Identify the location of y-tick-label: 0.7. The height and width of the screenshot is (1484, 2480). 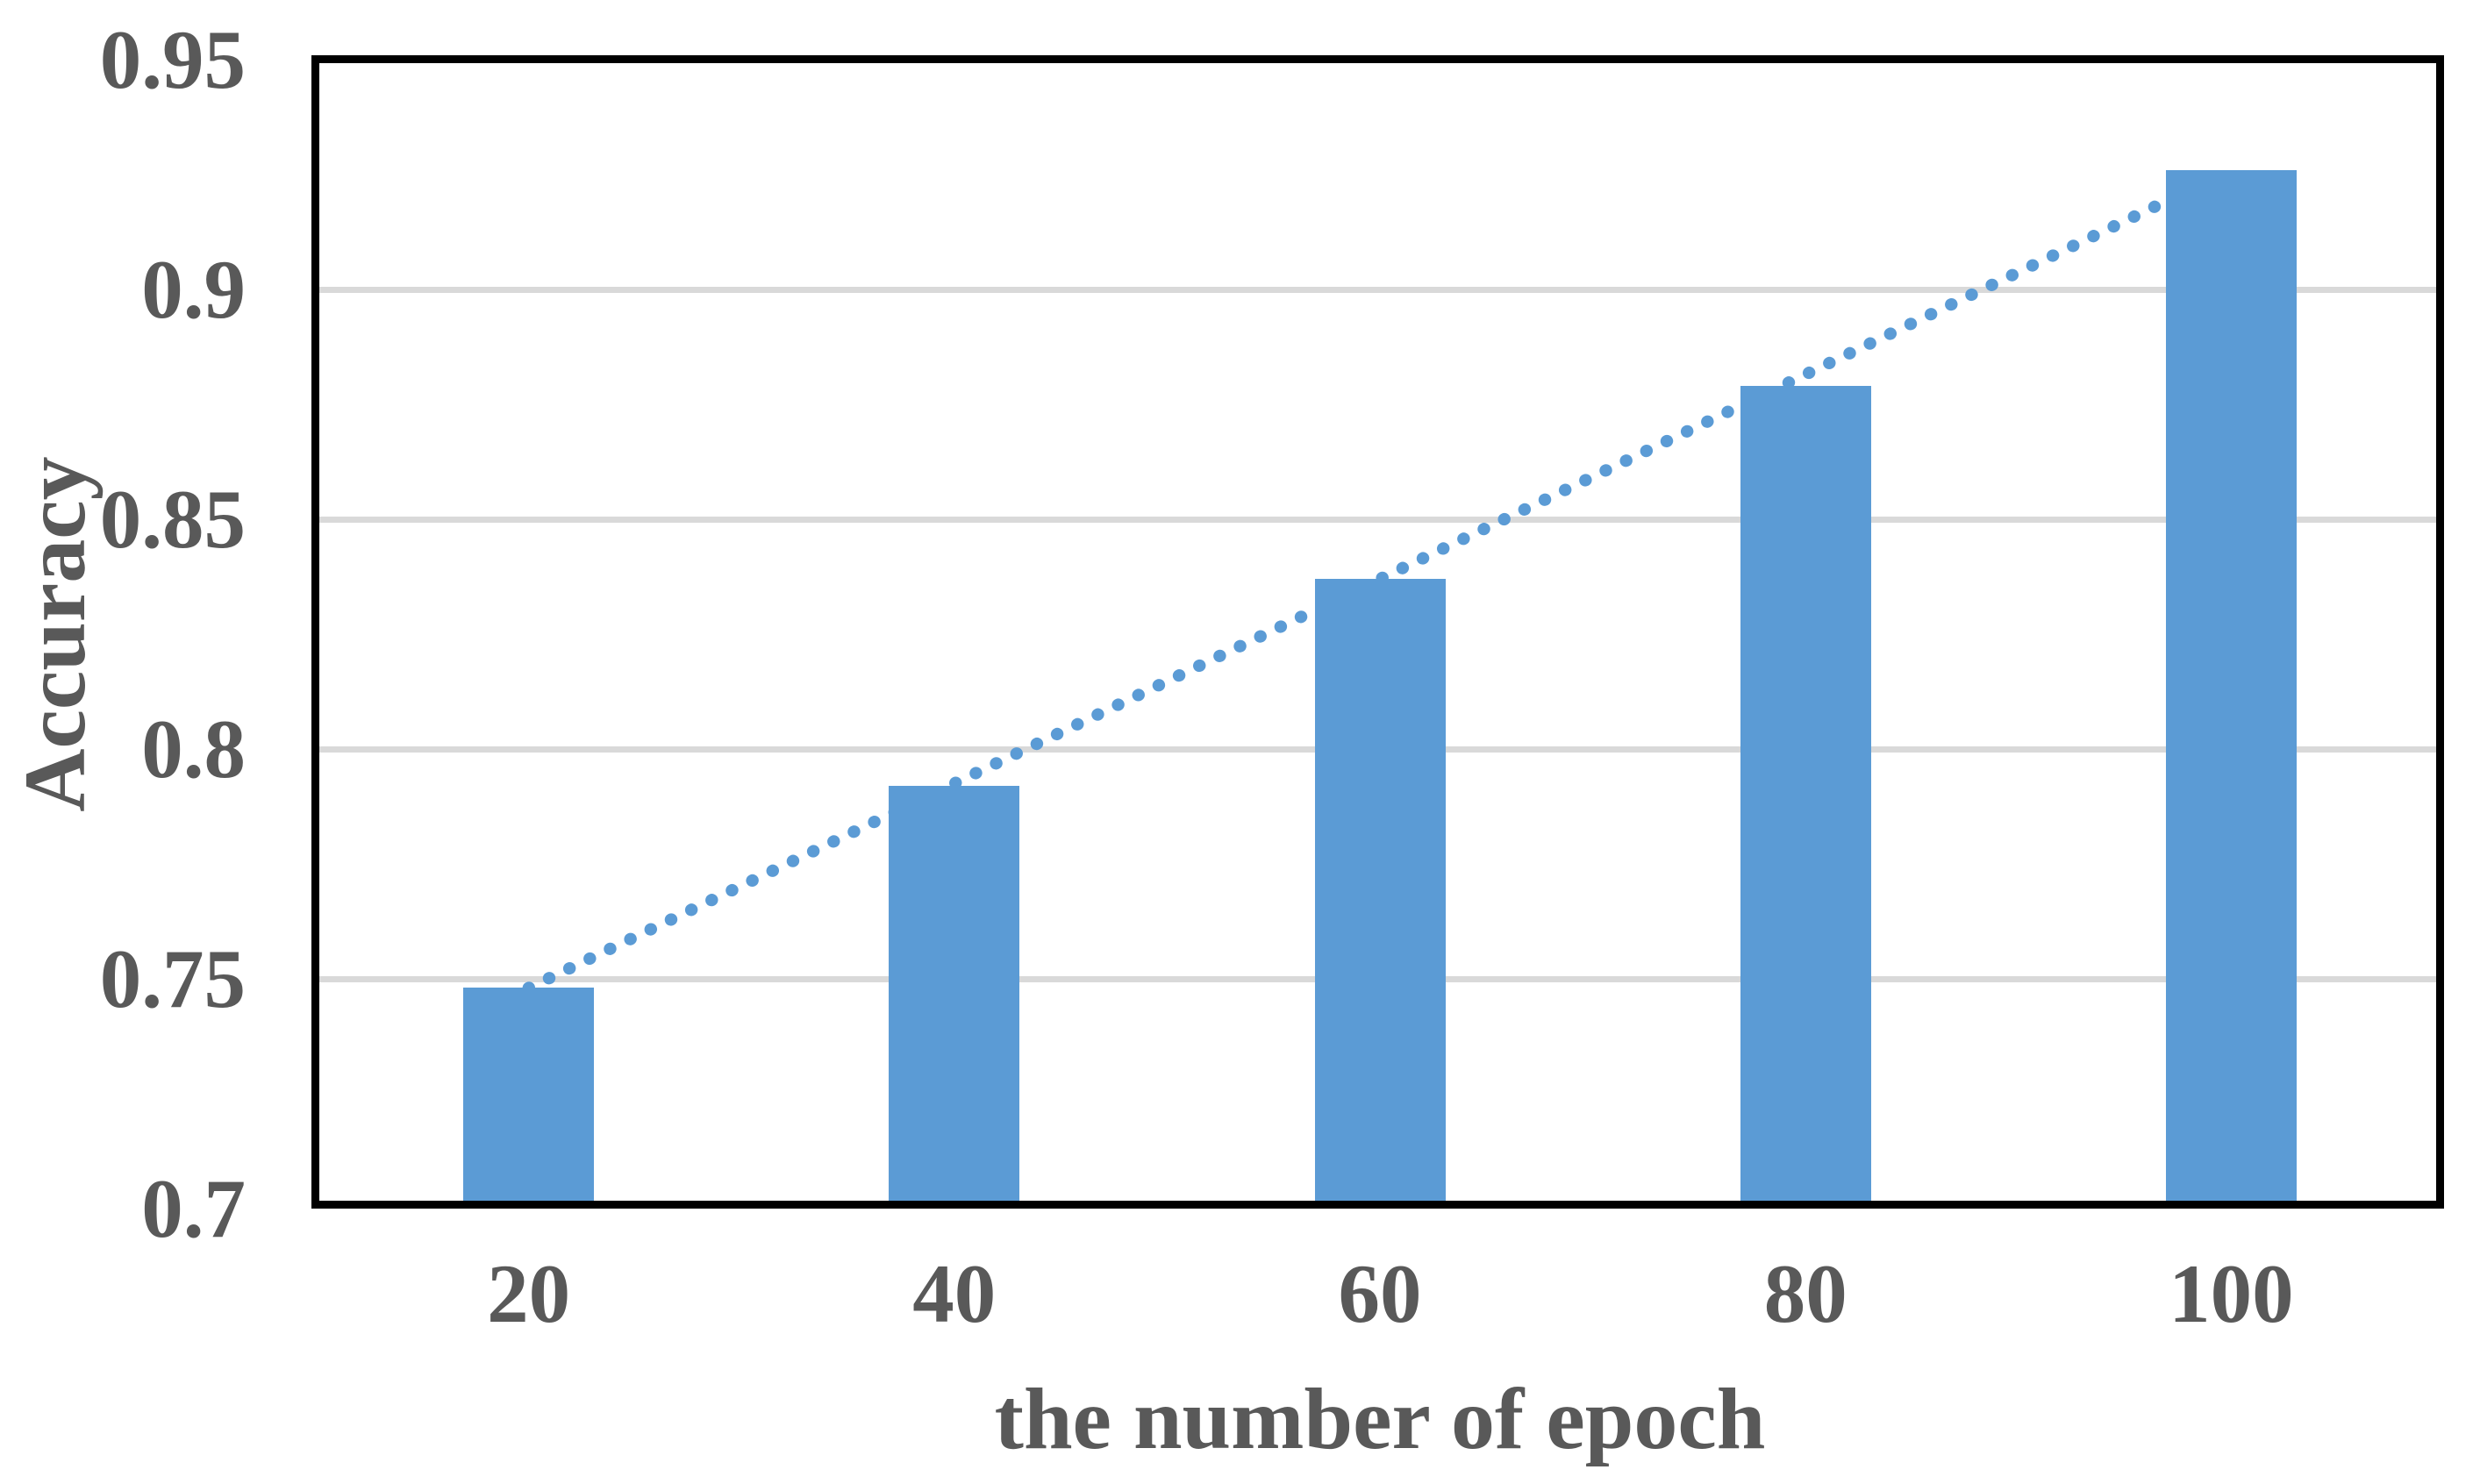
(193, 1208).